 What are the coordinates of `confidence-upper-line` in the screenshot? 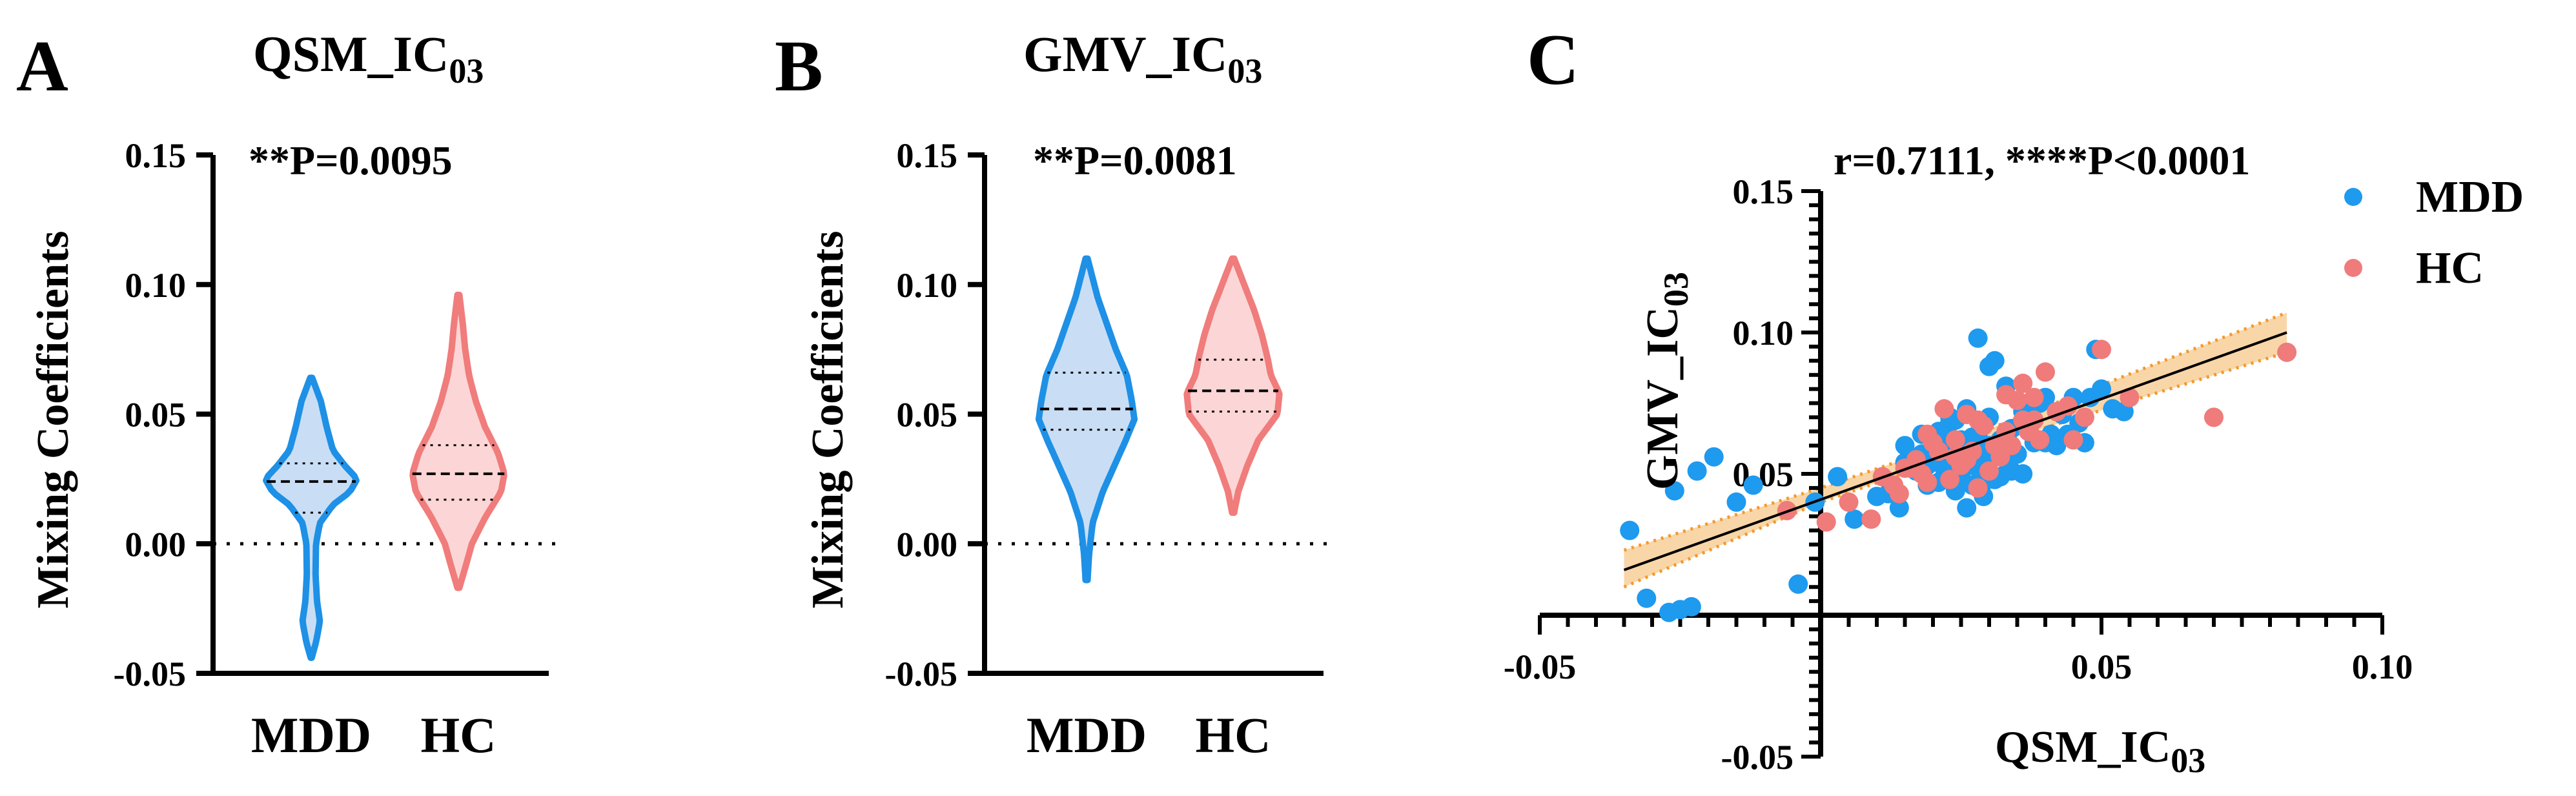 It's located at (1956, 432).